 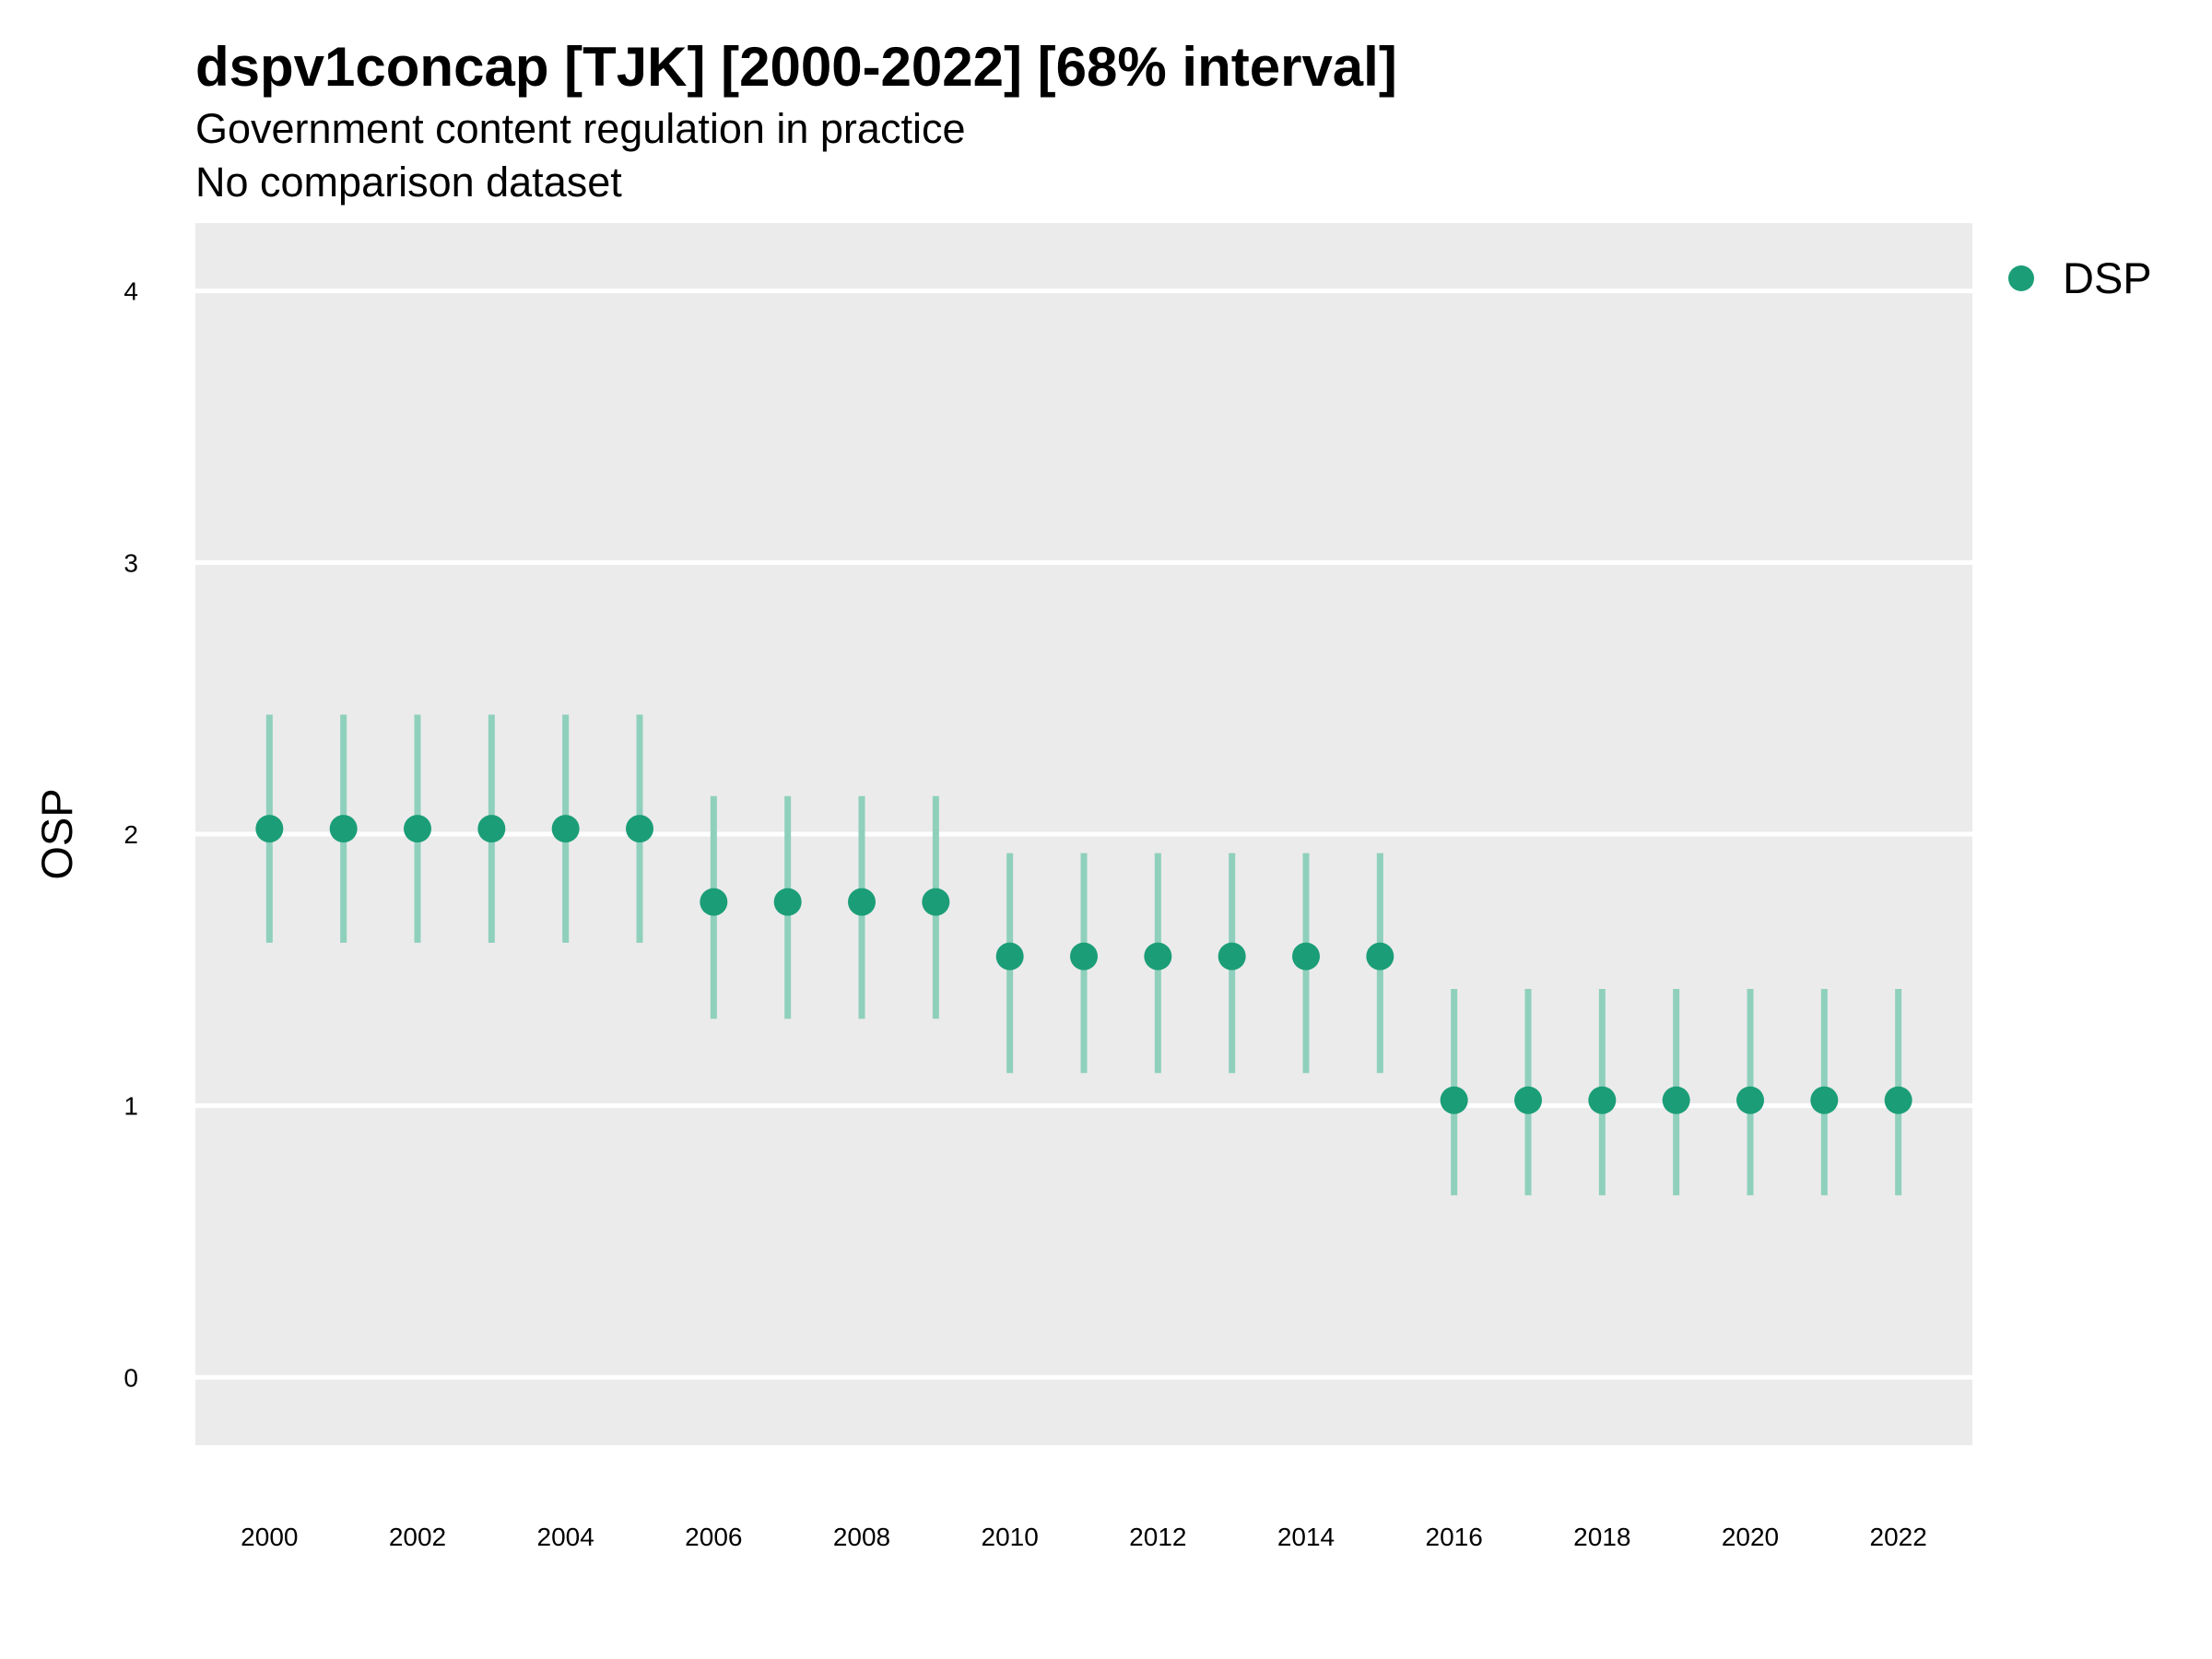 What do you see at coordinates (269, 1537) in the screenshot?
I see `x-tick-label: 2000` at bounding box center [269, 1537].